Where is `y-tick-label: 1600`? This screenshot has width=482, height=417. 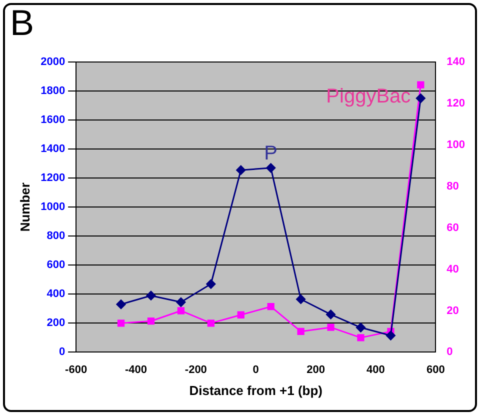 y-tick-label: 1600 is located at coordinates (53, 120).